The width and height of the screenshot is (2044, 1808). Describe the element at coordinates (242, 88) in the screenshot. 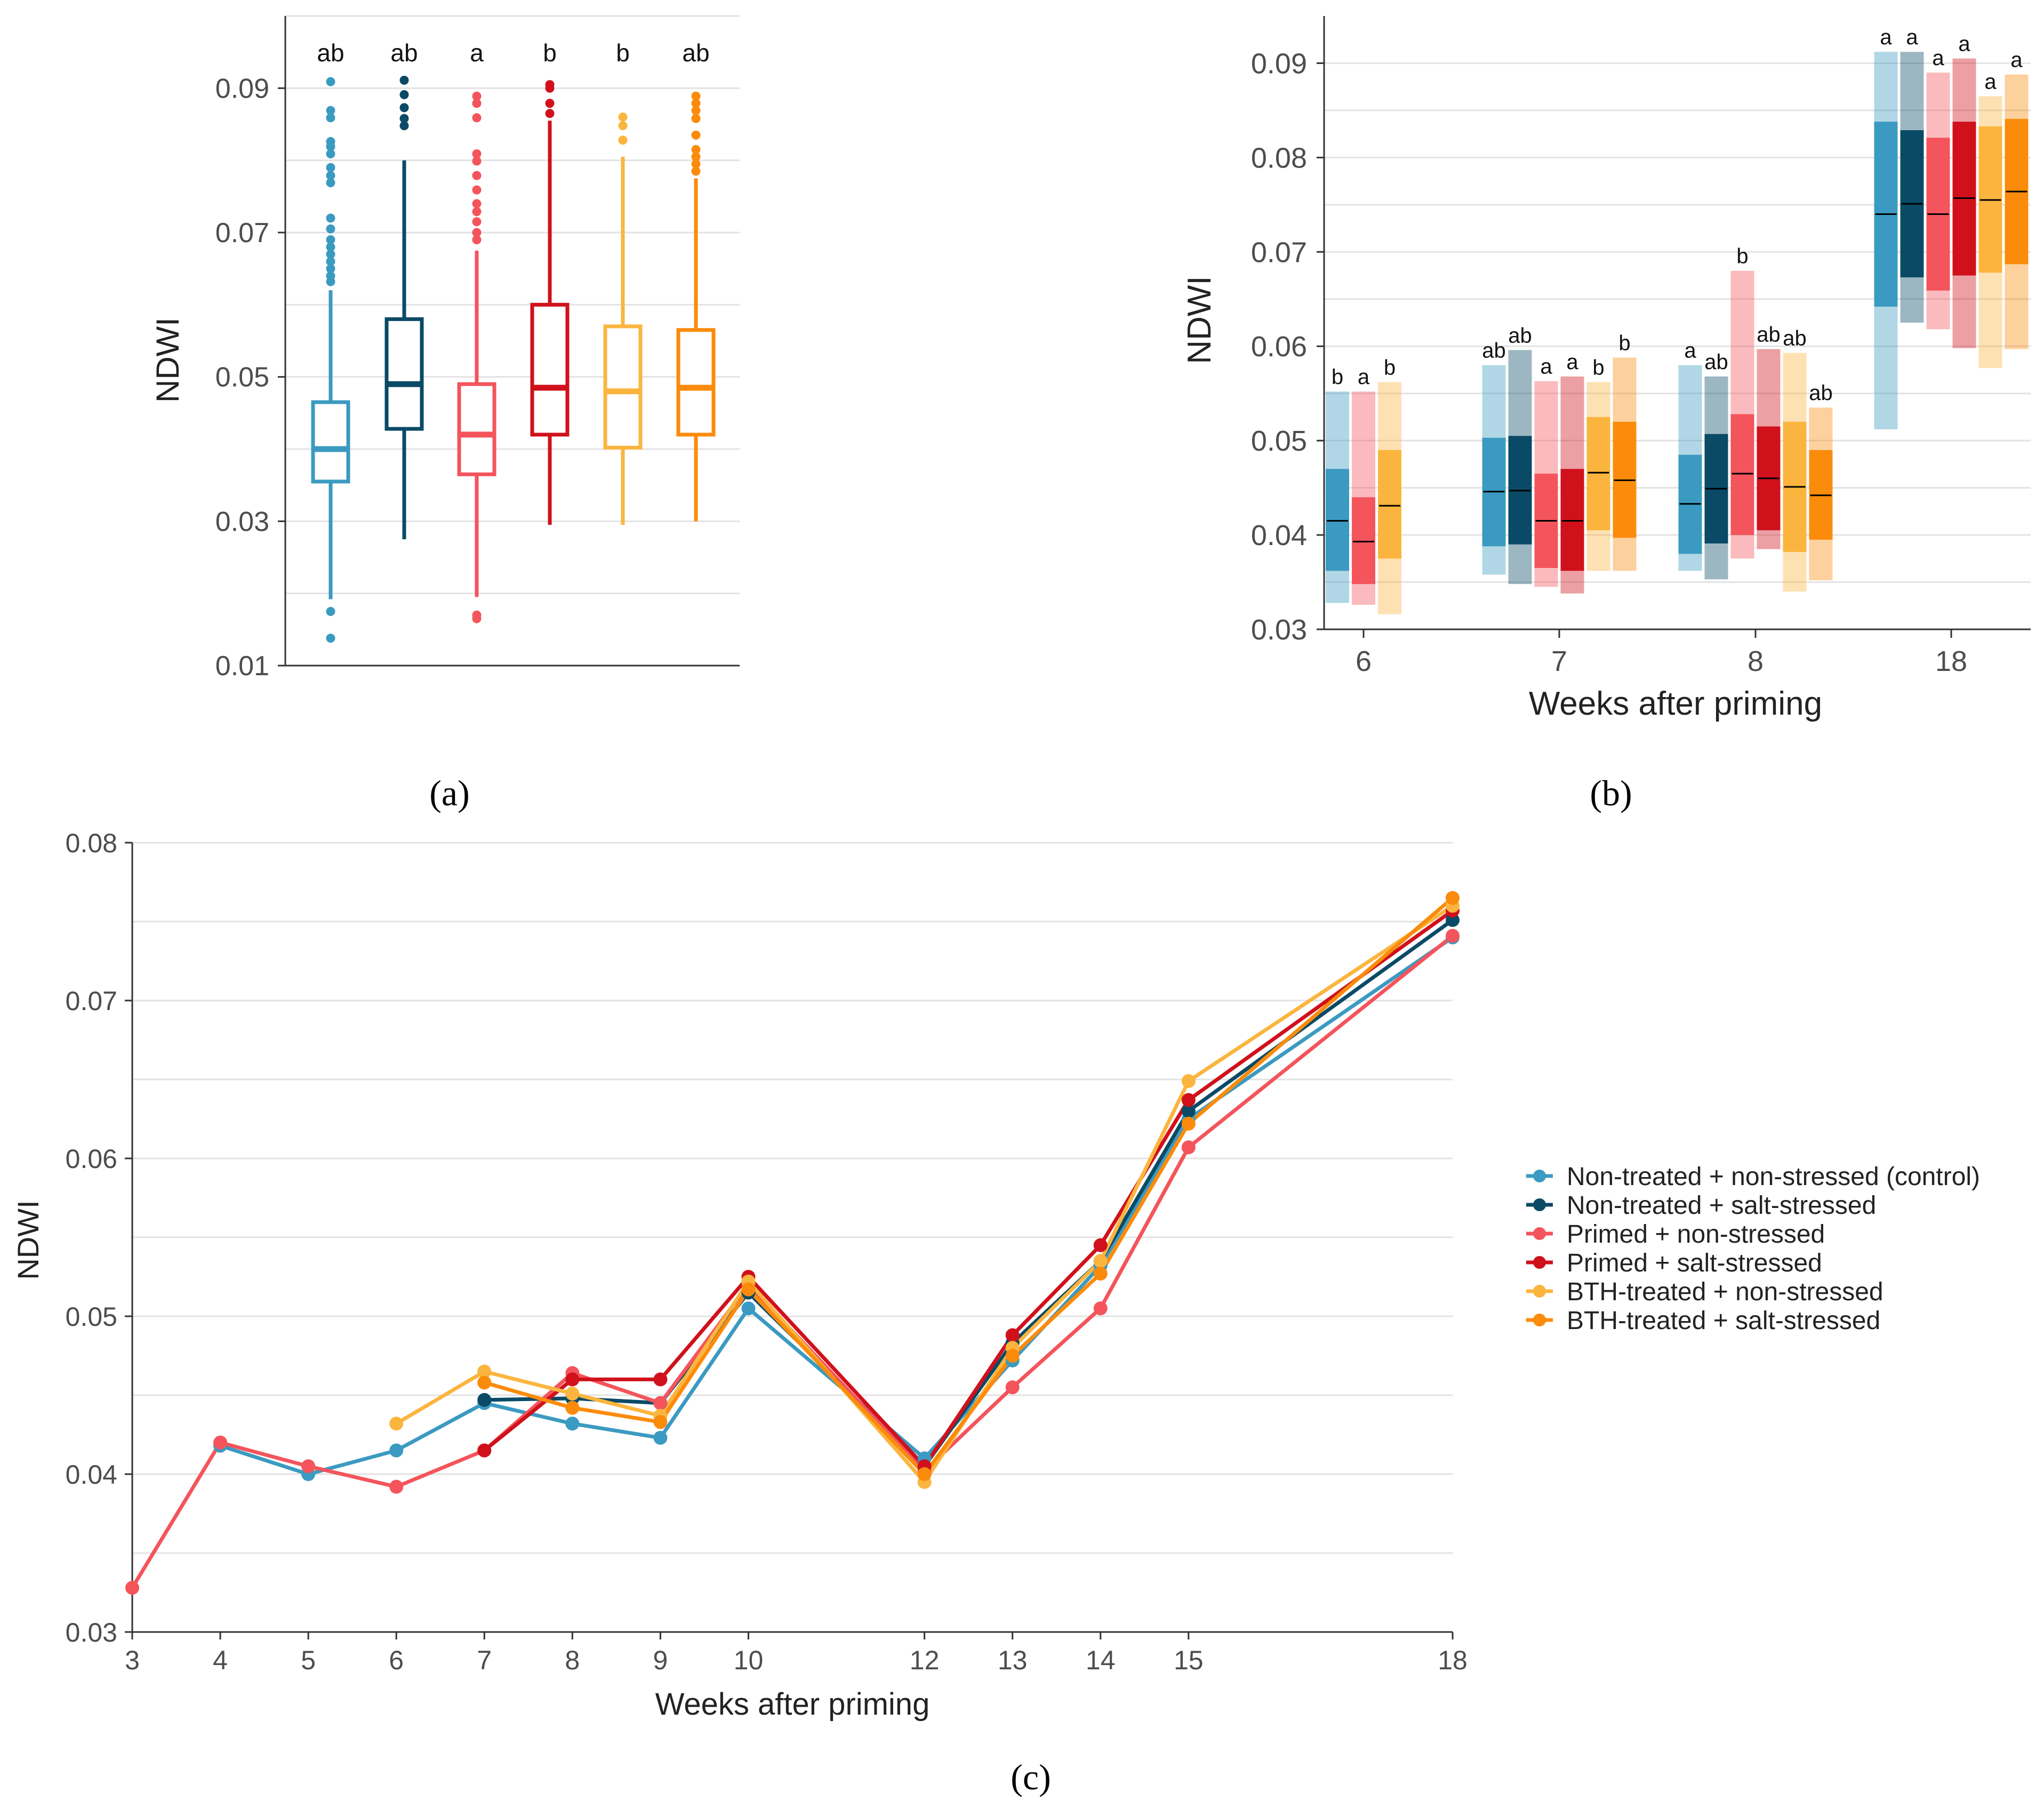

I see `panel-a-y-tick-label: 0.09` at that location.